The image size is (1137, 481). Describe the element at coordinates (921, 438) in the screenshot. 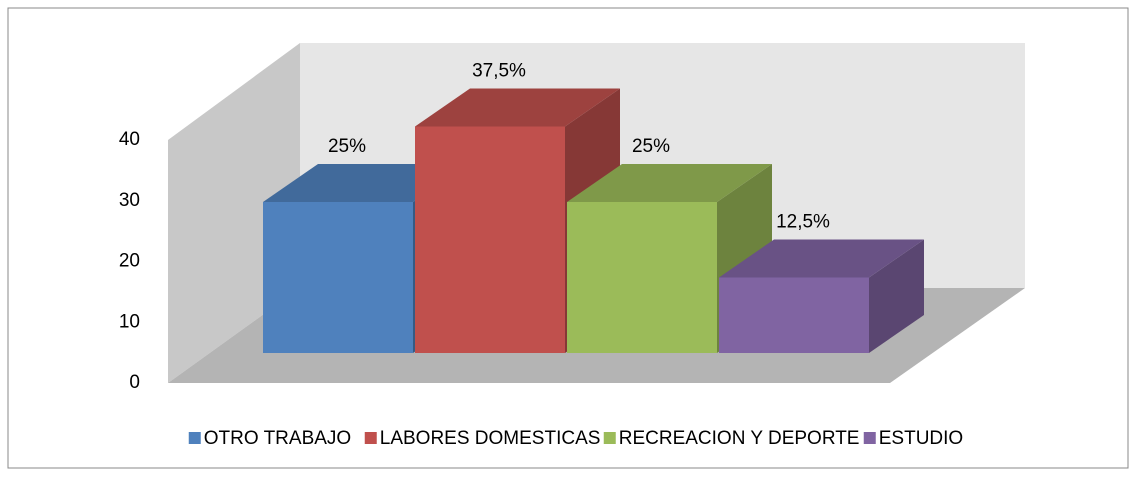

I see `legend-label: ESTUDIO` at that location.